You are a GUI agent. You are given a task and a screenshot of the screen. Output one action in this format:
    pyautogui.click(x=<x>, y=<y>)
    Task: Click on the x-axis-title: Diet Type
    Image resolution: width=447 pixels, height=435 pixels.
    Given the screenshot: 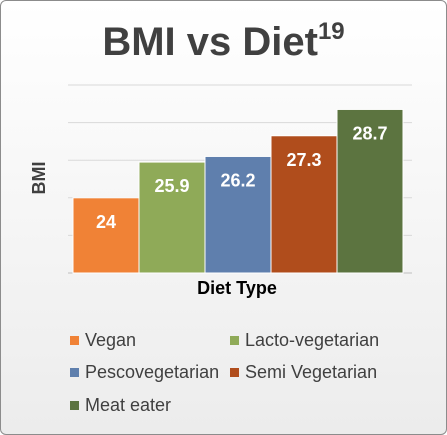 What is the action you would take?
    pyautogui.click(x=237, y=288)
    